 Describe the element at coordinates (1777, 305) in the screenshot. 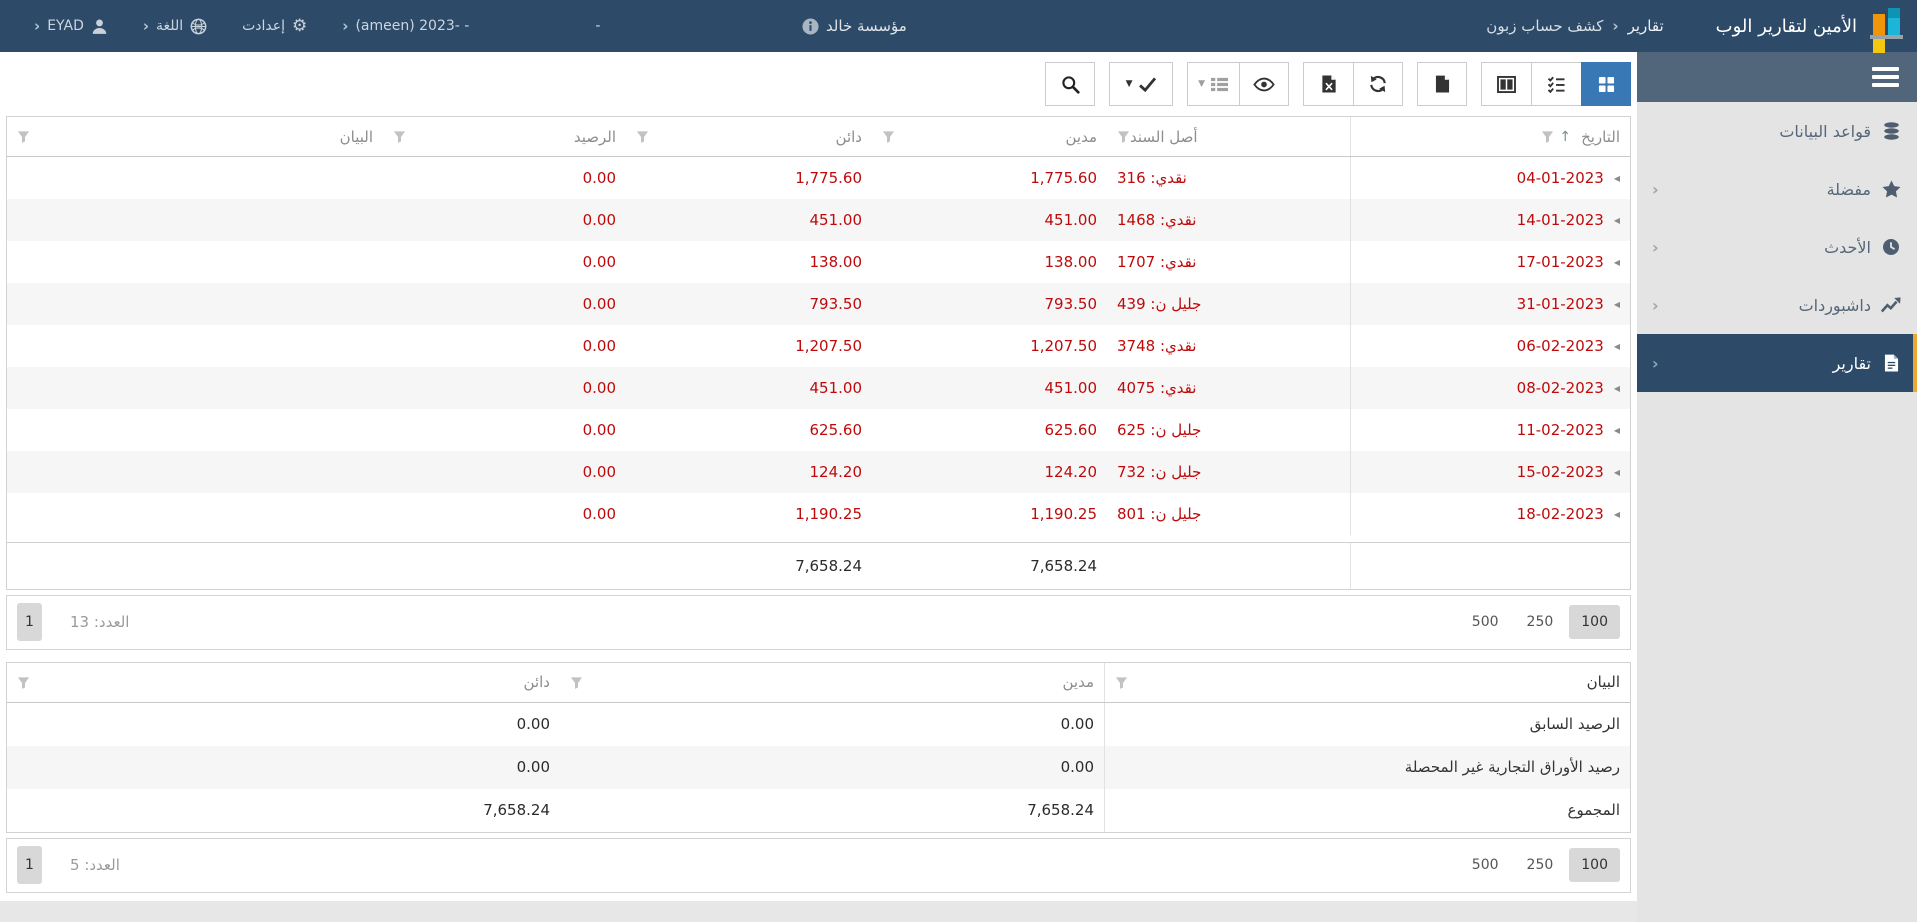

I see `sidebar-item-dashboards: داشبوردات ‹` at that location.